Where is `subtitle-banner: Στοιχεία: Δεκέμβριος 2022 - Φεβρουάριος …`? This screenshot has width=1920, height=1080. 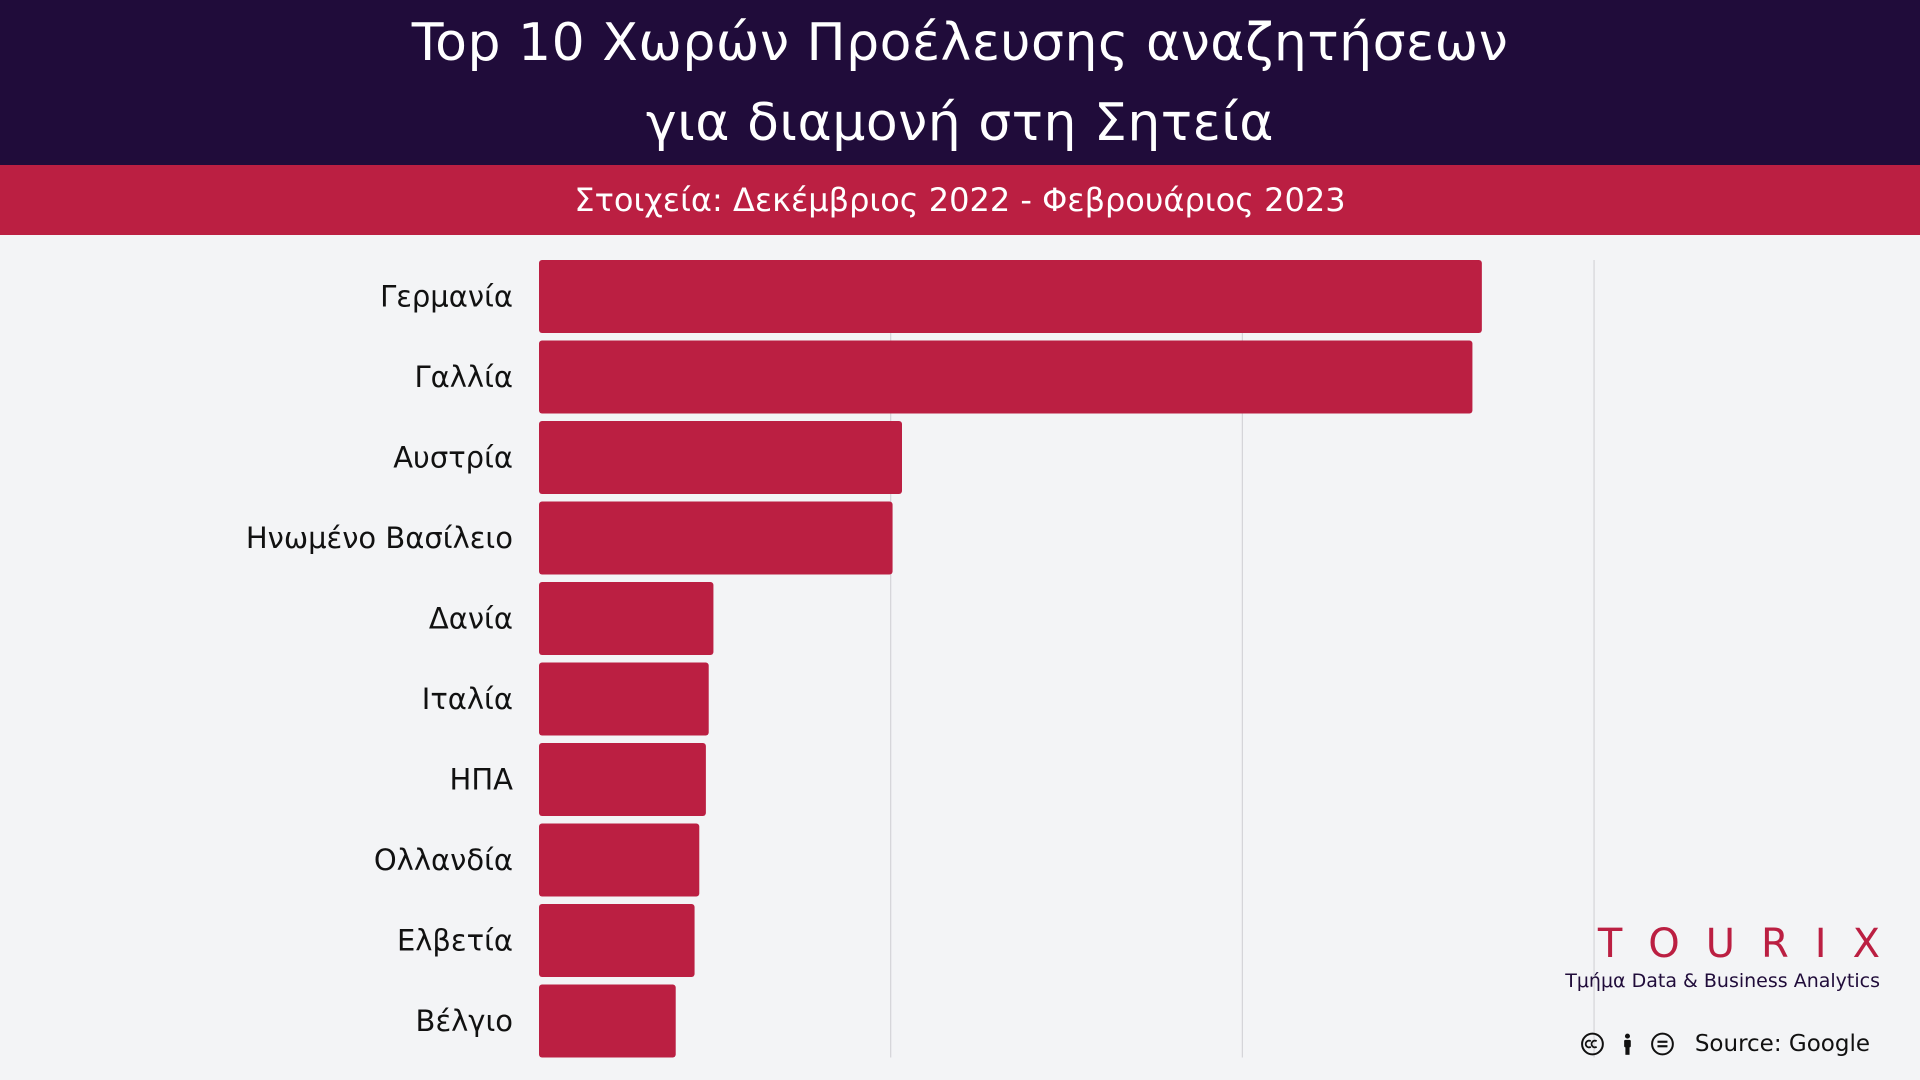 subtitle-banner: Στοιχεία: Δεκέμβριος 2022 - Φεβρουάριος … is located at coordinates (960, 200).